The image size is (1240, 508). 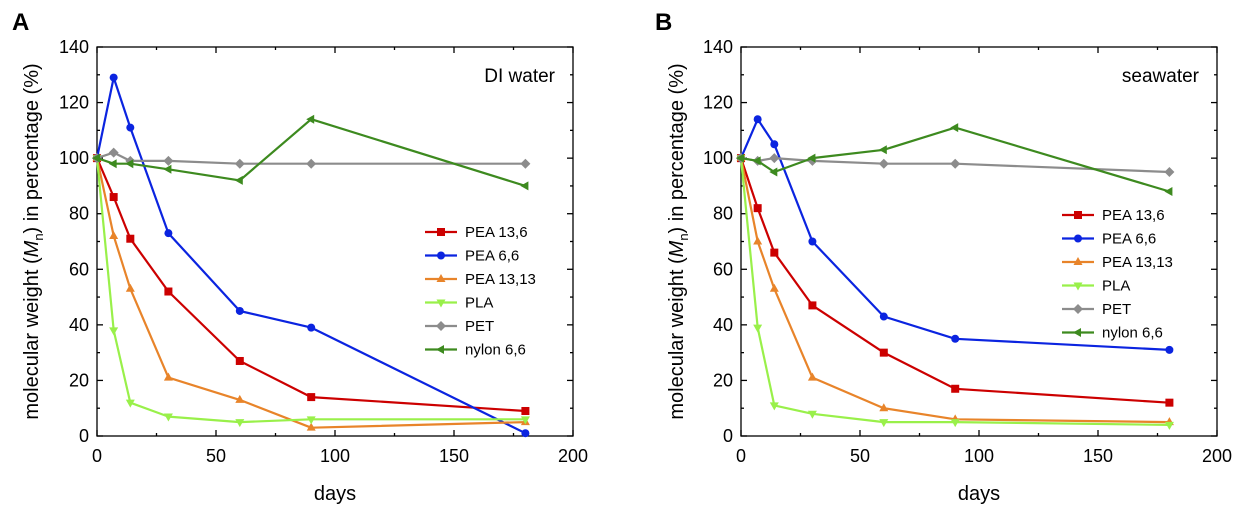 I want to click on y-axis-title-subscript: n, so click(x=38, y=236).